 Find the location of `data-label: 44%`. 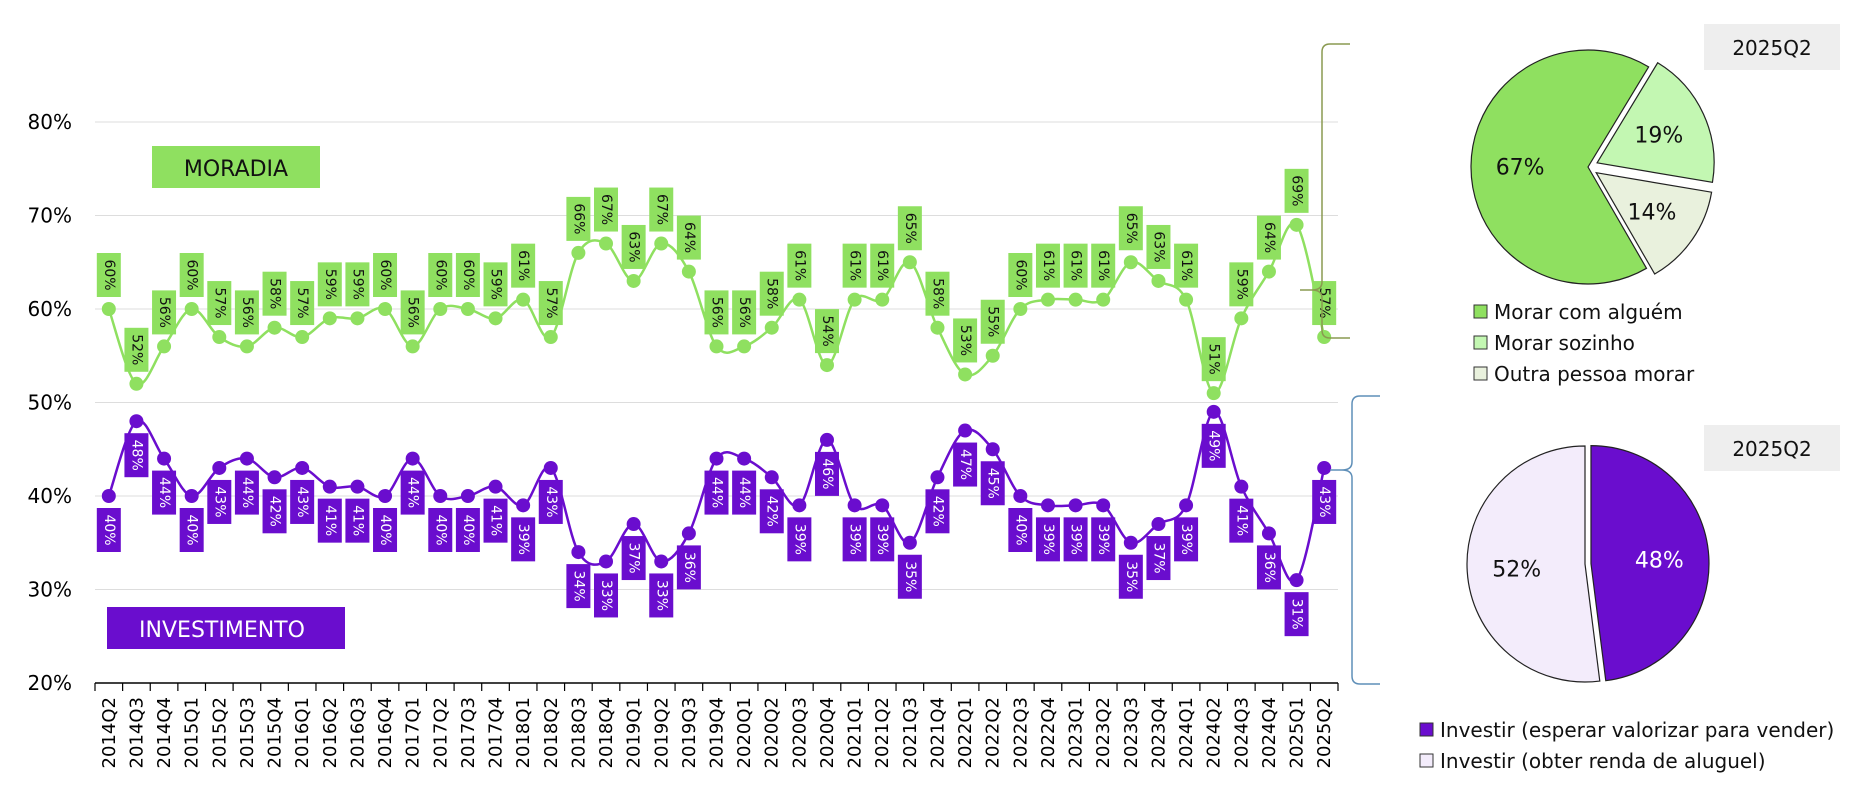

data-label: 44% is located at coordinates (744, 492).